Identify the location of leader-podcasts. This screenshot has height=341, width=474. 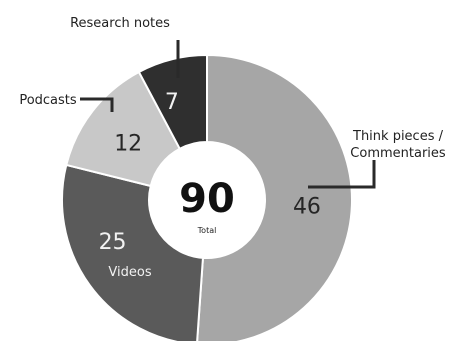
(97, 104).